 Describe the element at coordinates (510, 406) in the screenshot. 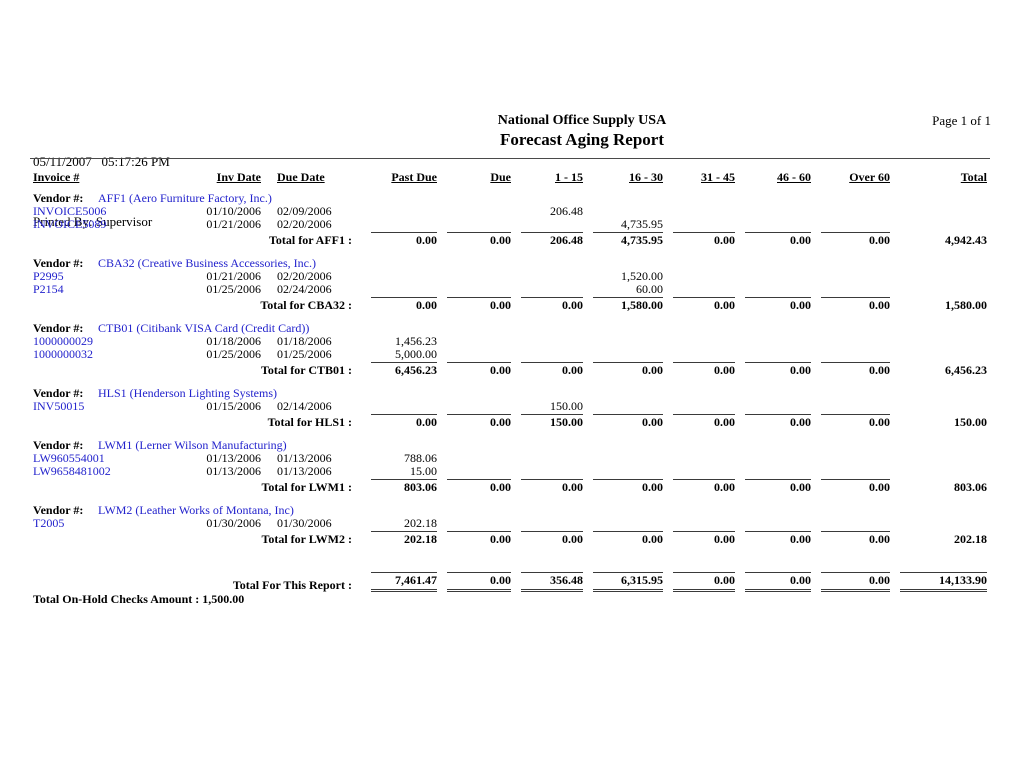

I see `invoice-row: INV50015 01/15/2006 02/14/2006 150.00` at that location.